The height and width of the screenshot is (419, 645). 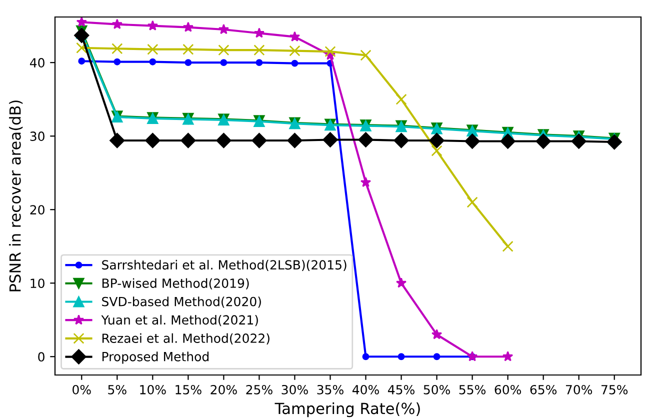 I want to click on legend-label: BP-wised Method(2019), so click(x=175, y=284).